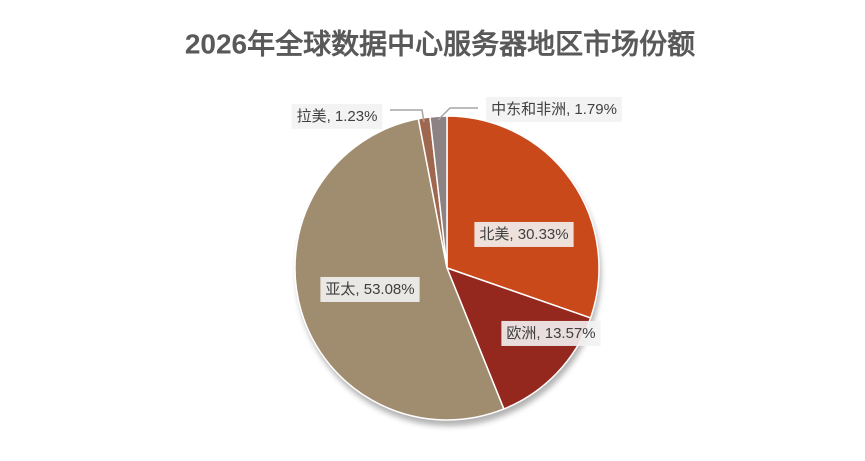 The width and height of the screenshot is (865, 461). What do you see at coordinates (440, 43) in the screenshot?
I see `chart-title: 2026年全球数据中心服务器地区市场份额` at bounding box center [440, 43].